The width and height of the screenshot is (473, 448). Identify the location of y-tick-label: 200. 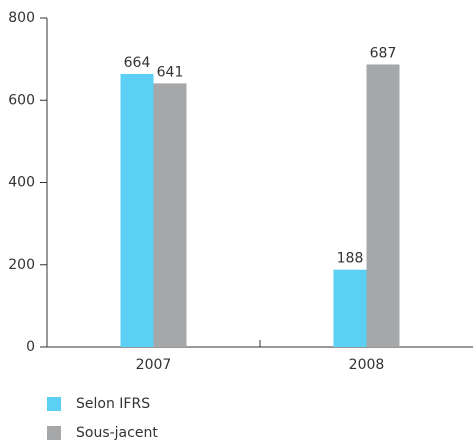
(21, 265).